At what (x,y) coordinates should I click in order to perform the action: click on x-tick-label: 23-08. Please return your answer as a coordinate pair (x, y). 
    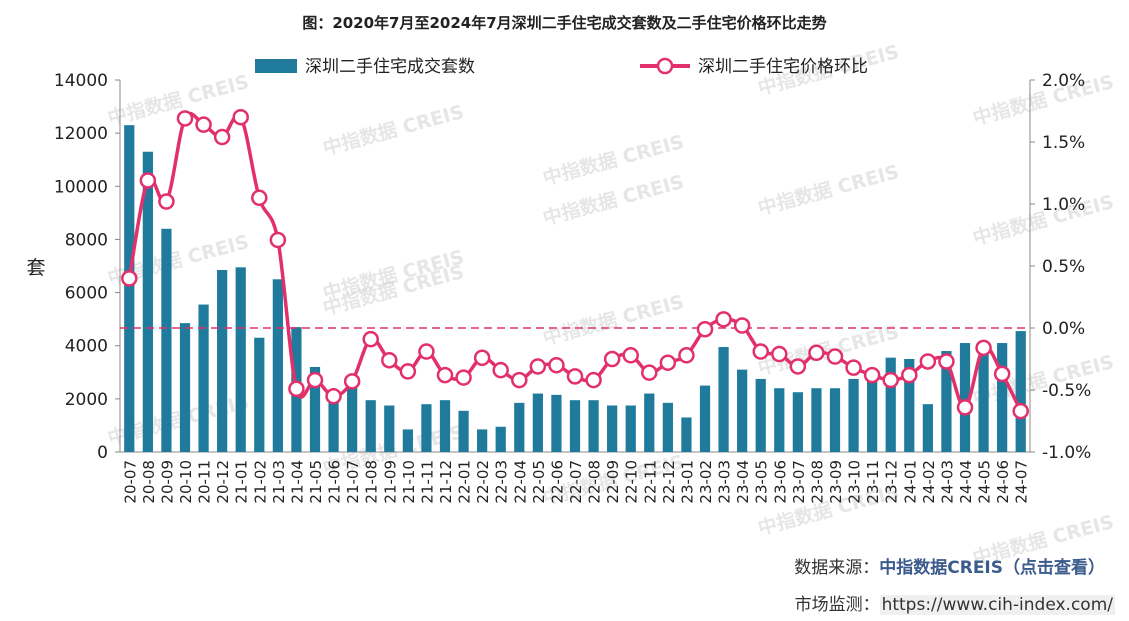
    Looking at the image, I should click on (817, 482).